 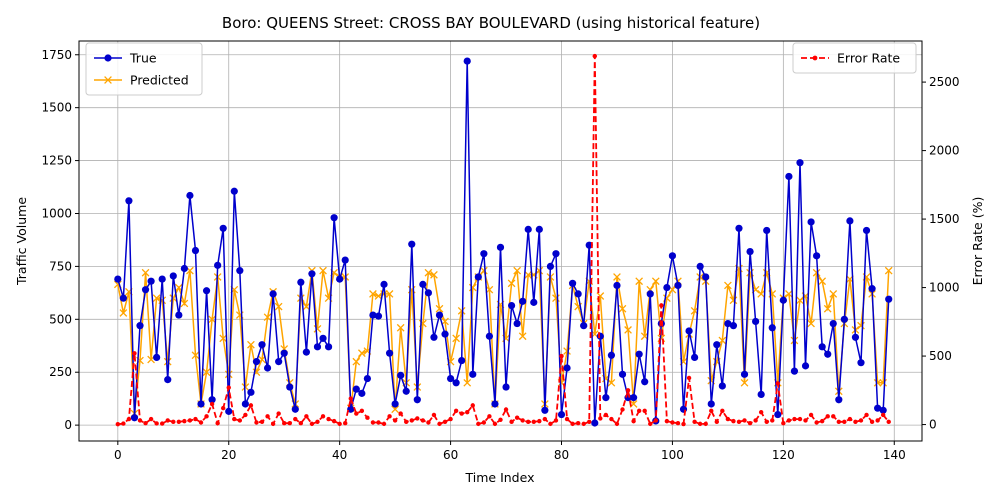 What do you see at coordinates (977, 241) in the screenshot?
I see `y-axis-right-label: Error Rate (%)` at bounding box center [977, 241].